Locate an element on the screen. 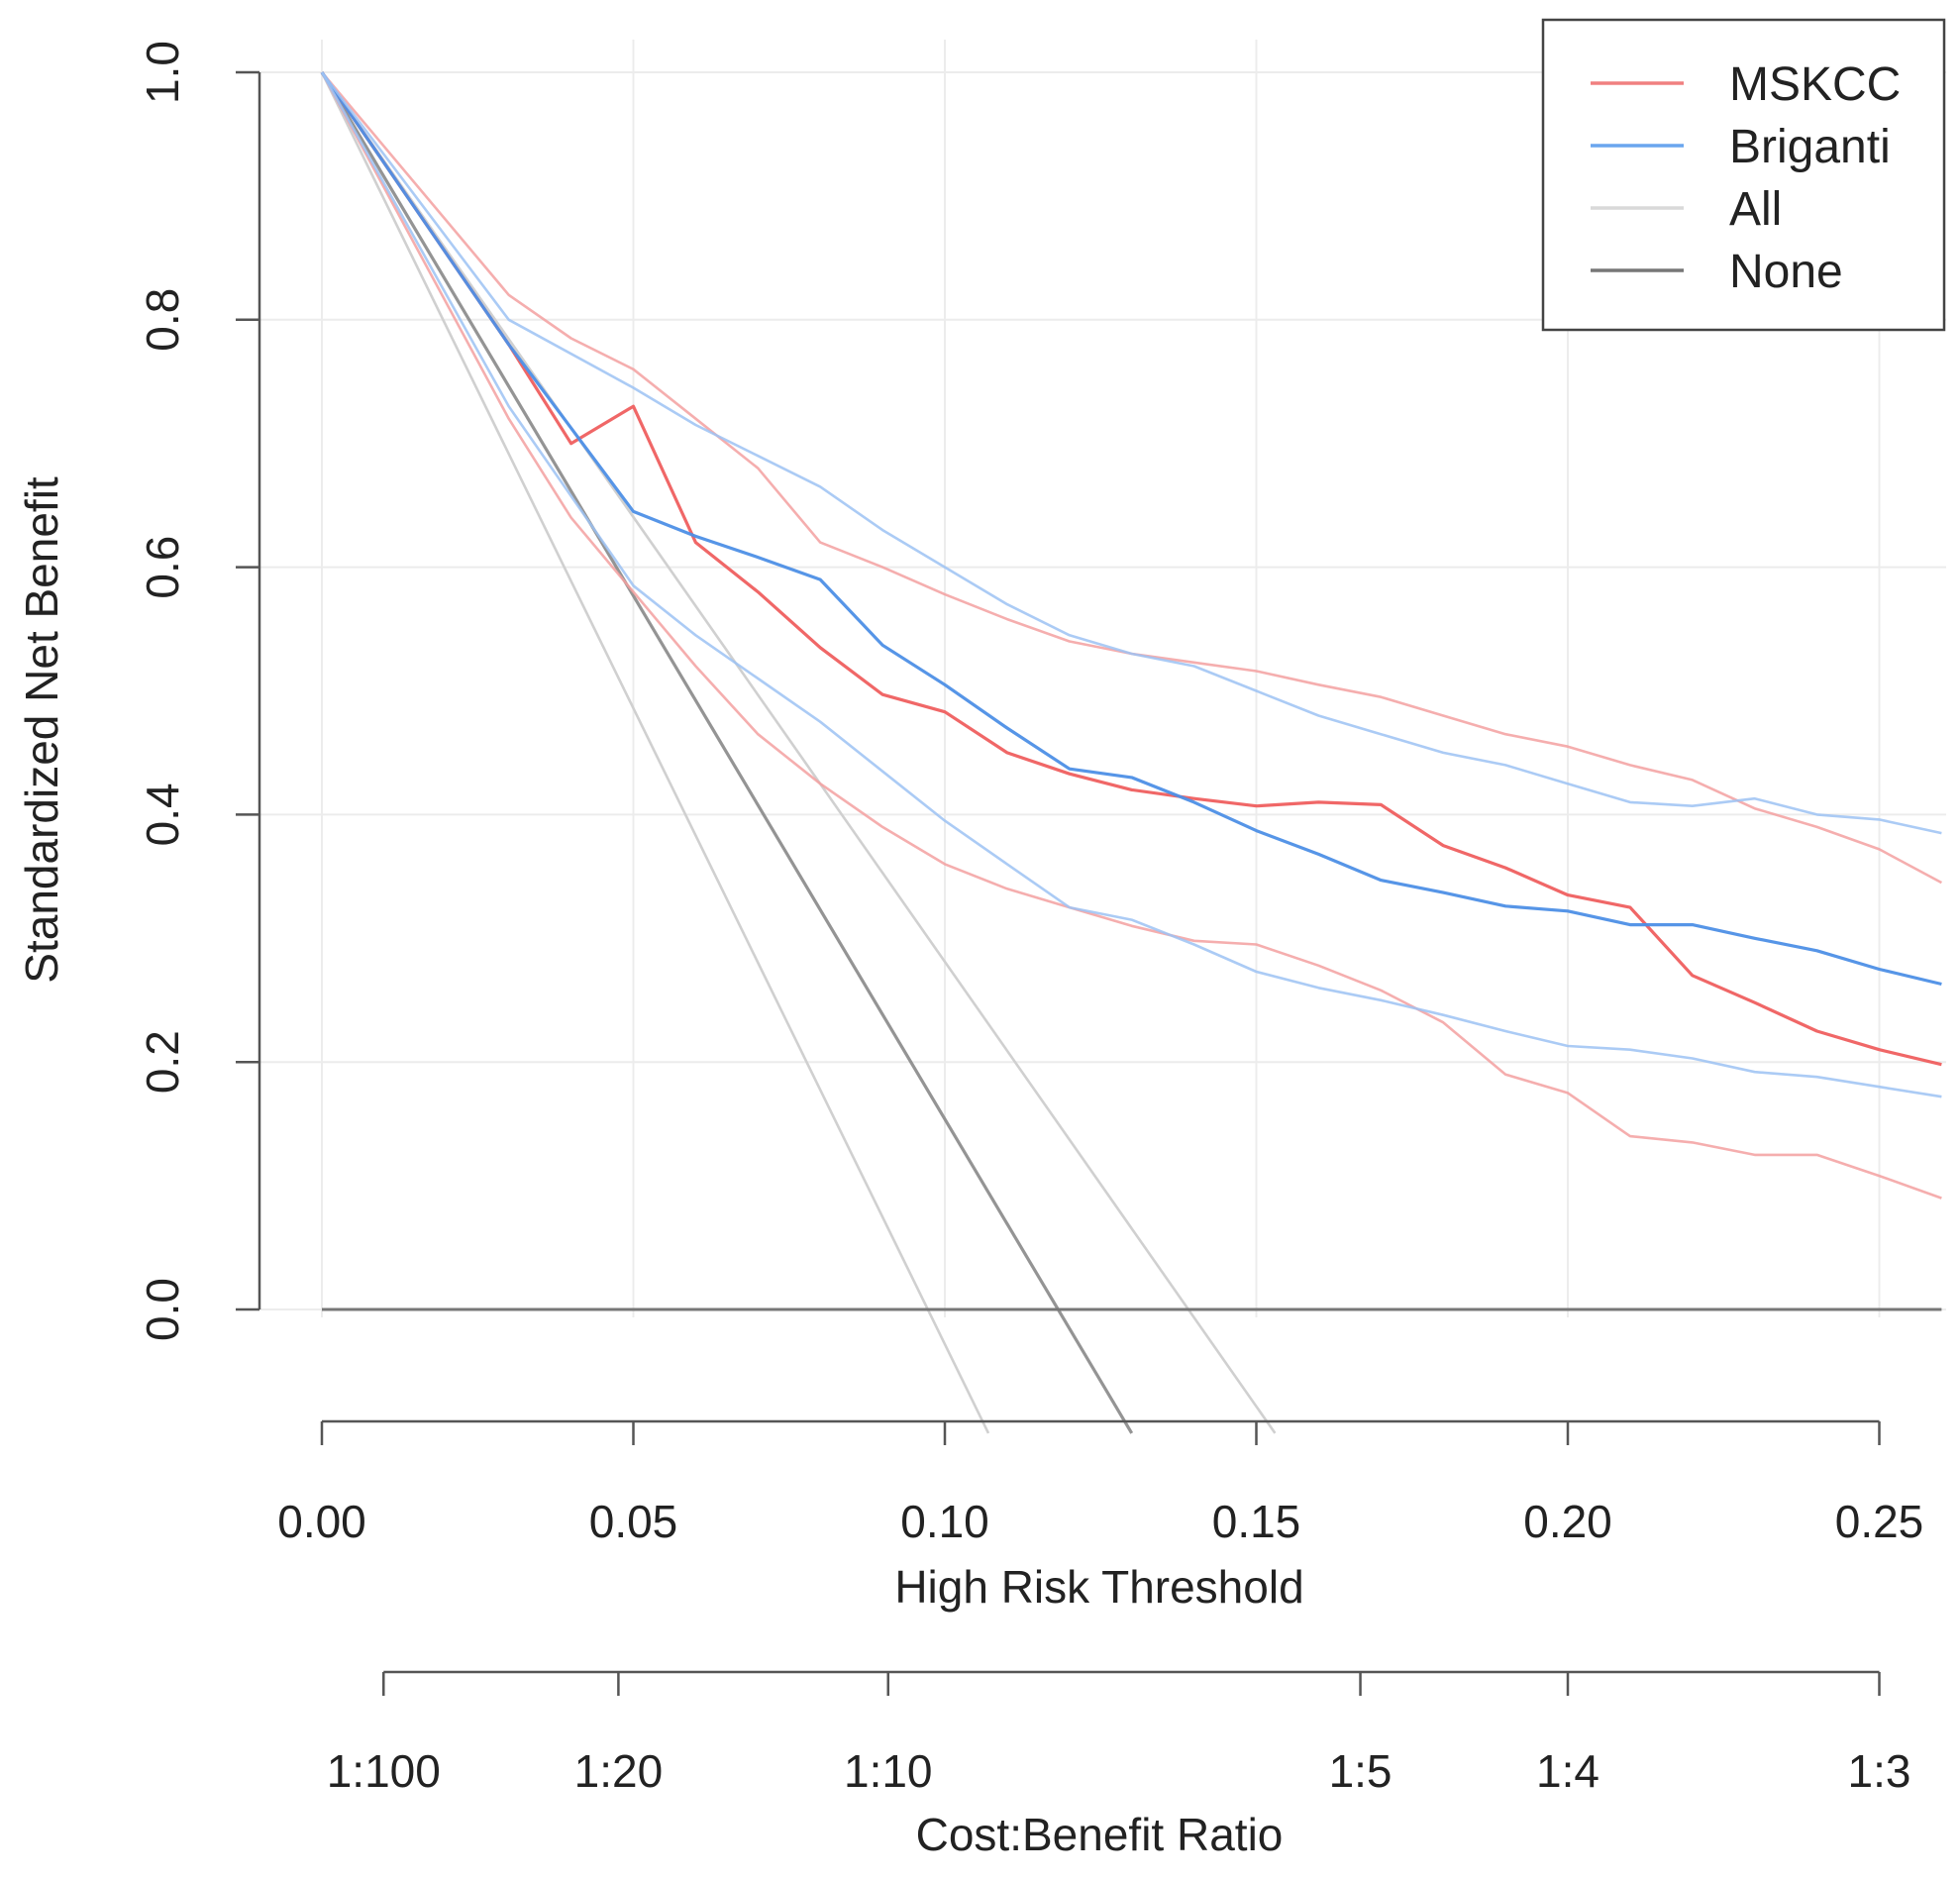 The width and height of the screenshot is (1960, 1881). cost-benefit-tick-label-2: 1:10 is located at coordinates (888, 1771).